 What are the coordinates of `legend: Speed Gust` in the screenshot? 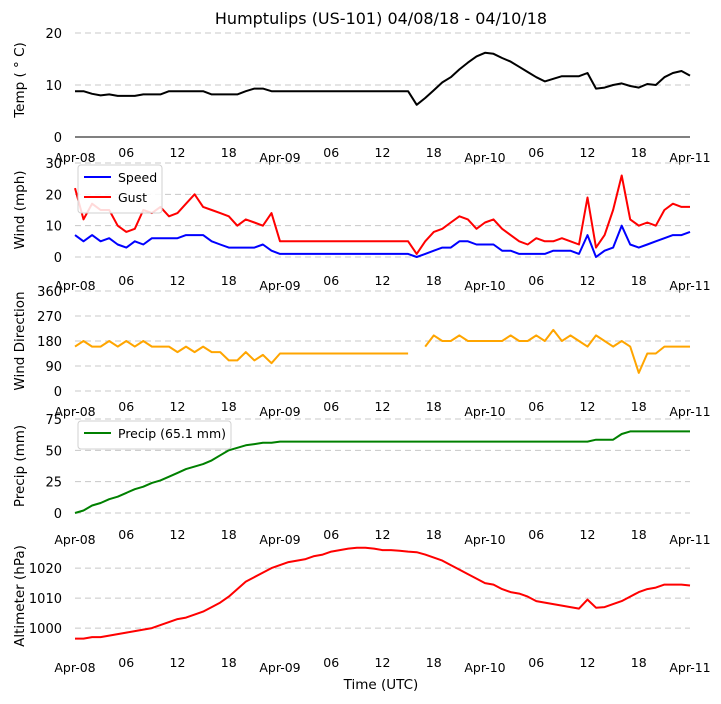 It's located at (120, 189).